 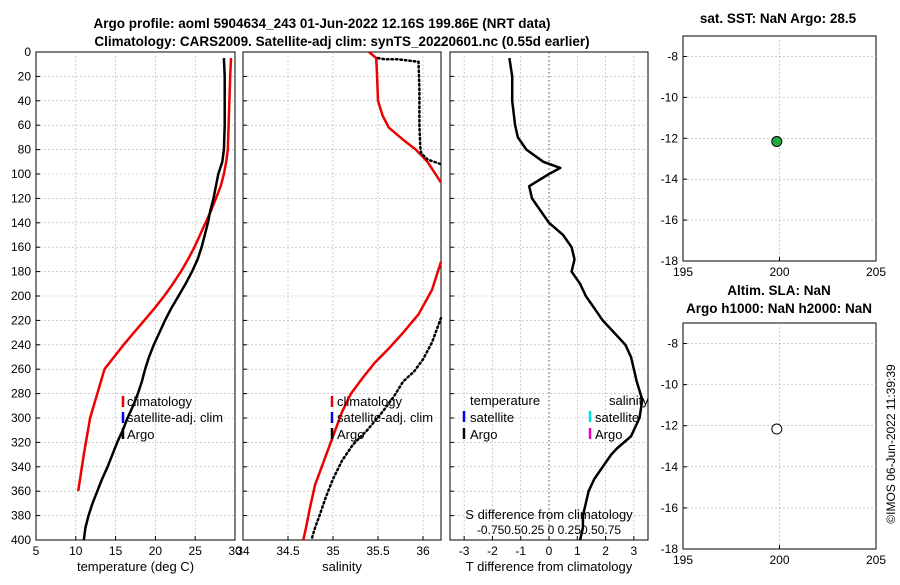 I want to click on x-tick-label: 34.5, so click(x=288, y=551).